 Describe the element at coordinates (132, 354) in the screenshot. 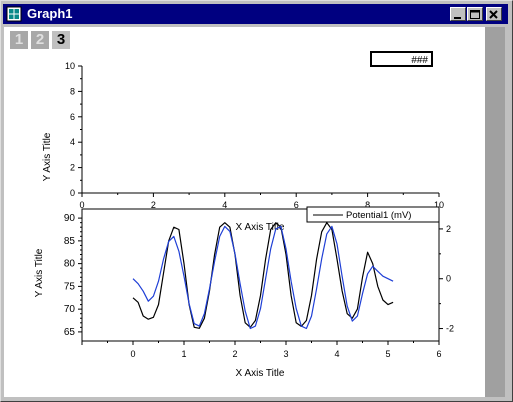

I see `layer-2-x-tick-label: 0` at that location.